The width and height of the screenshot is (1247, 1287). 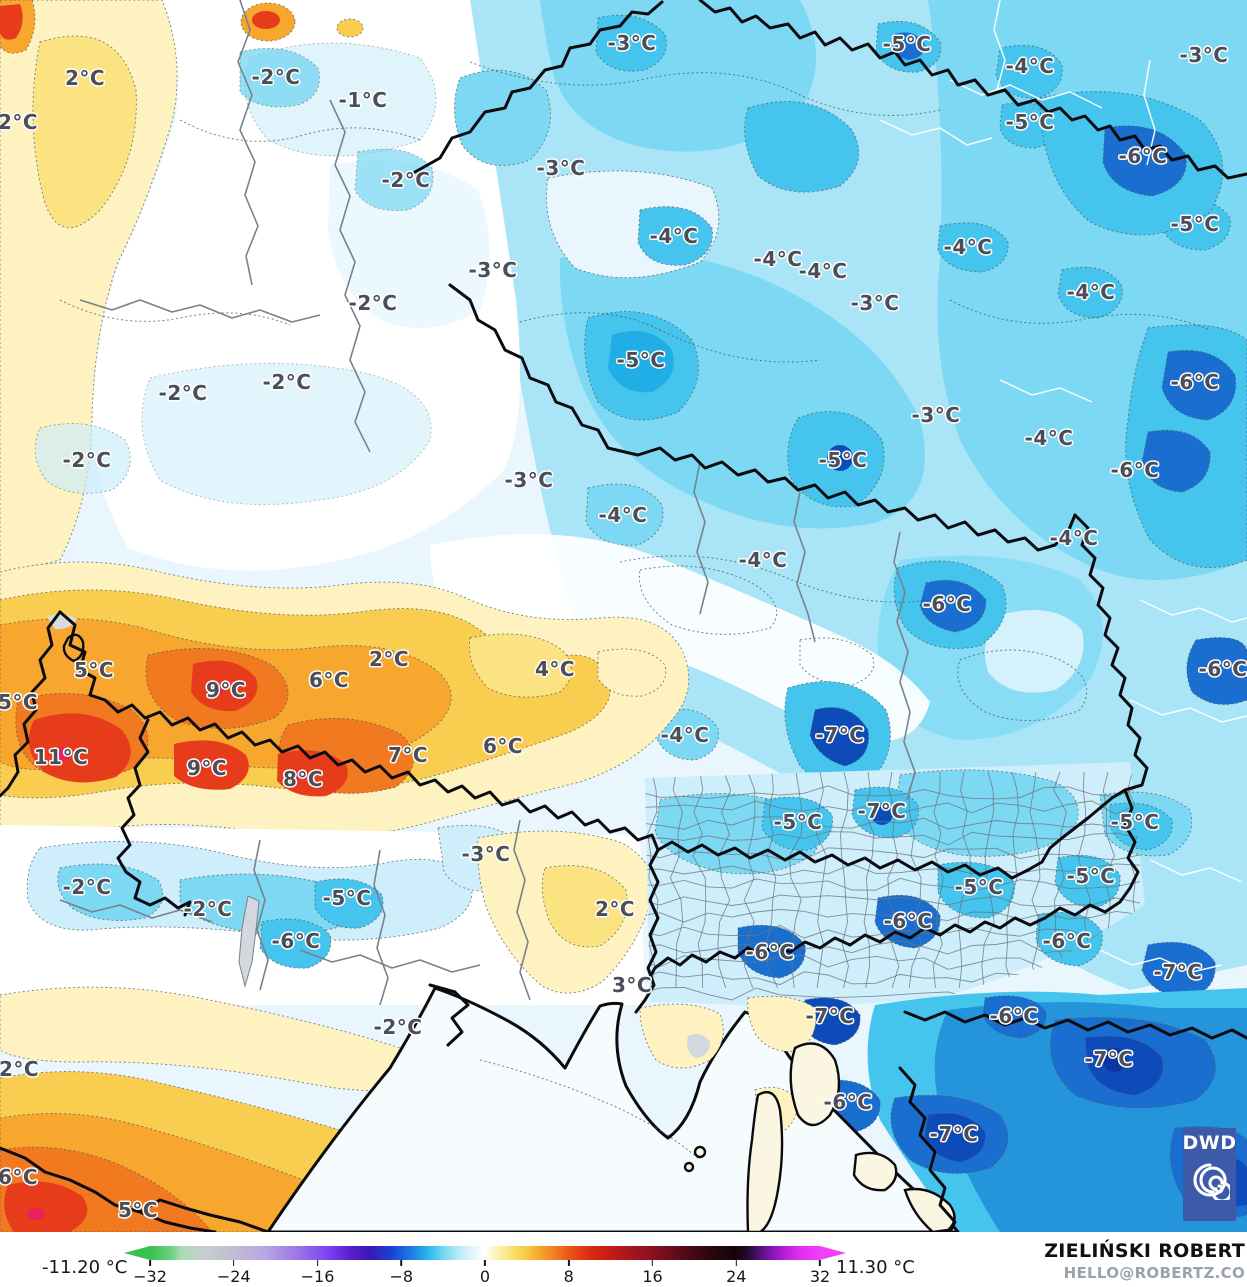 What do you see at coordinates (137, 1253) in the screenshot?
I see `colorbar-left-arrow` at bounding box center [137, 1253].